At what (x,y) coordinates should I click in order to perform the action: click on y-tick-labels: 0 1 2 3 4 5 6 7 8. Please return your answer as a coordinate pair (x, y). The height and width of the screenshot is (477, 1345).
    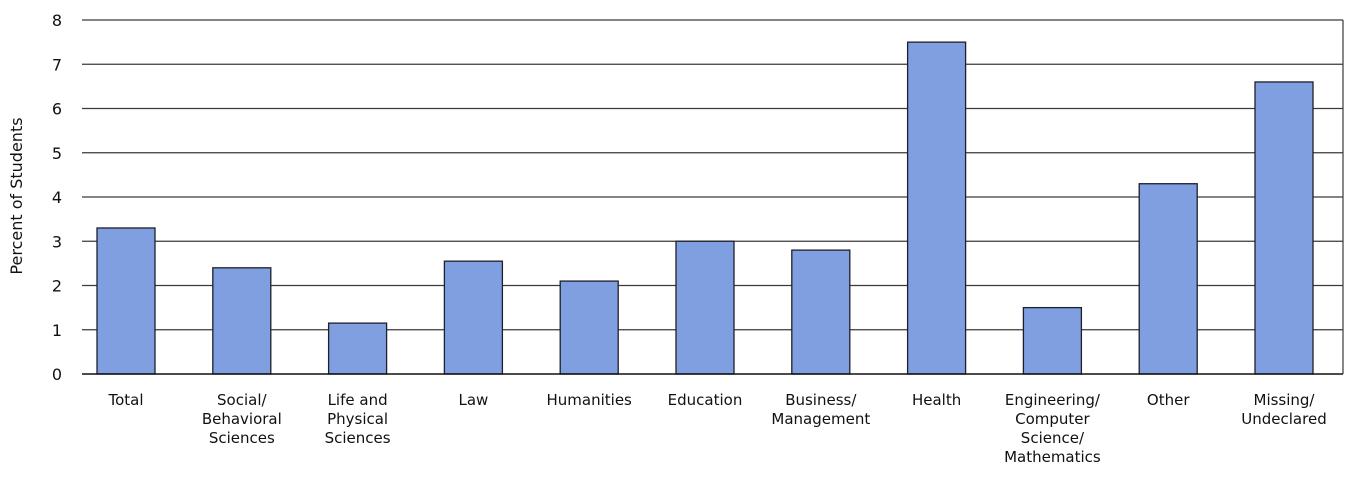
    Looking at the image, I should click on (57, 197).